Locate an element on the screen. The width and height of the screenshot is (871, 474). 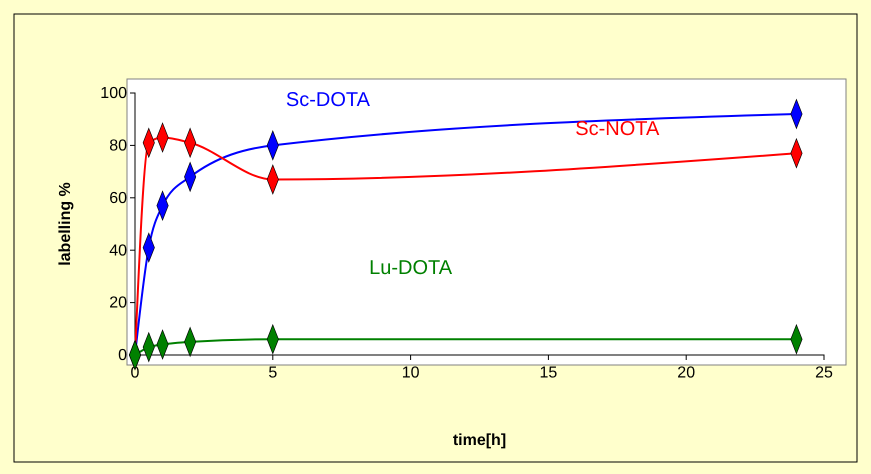
y-tick-label: 40 is located at coordinates (118, 251).